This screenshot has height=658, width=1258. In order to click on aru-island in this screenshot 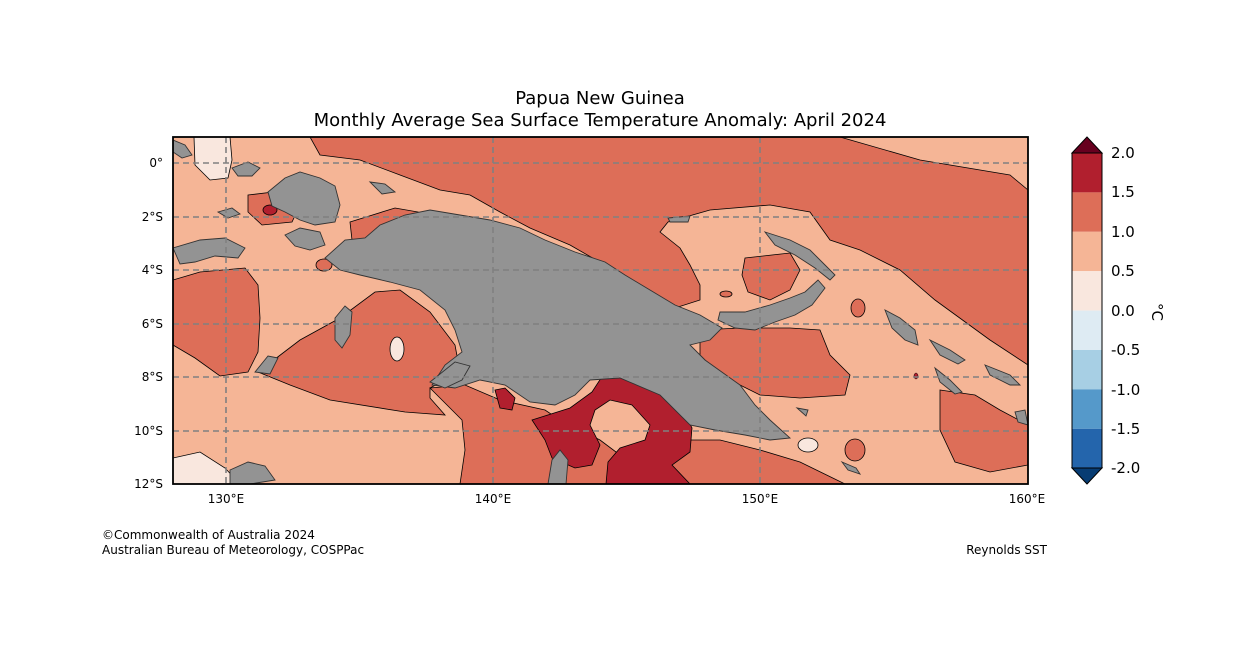, I will do `click(343, 327)`.